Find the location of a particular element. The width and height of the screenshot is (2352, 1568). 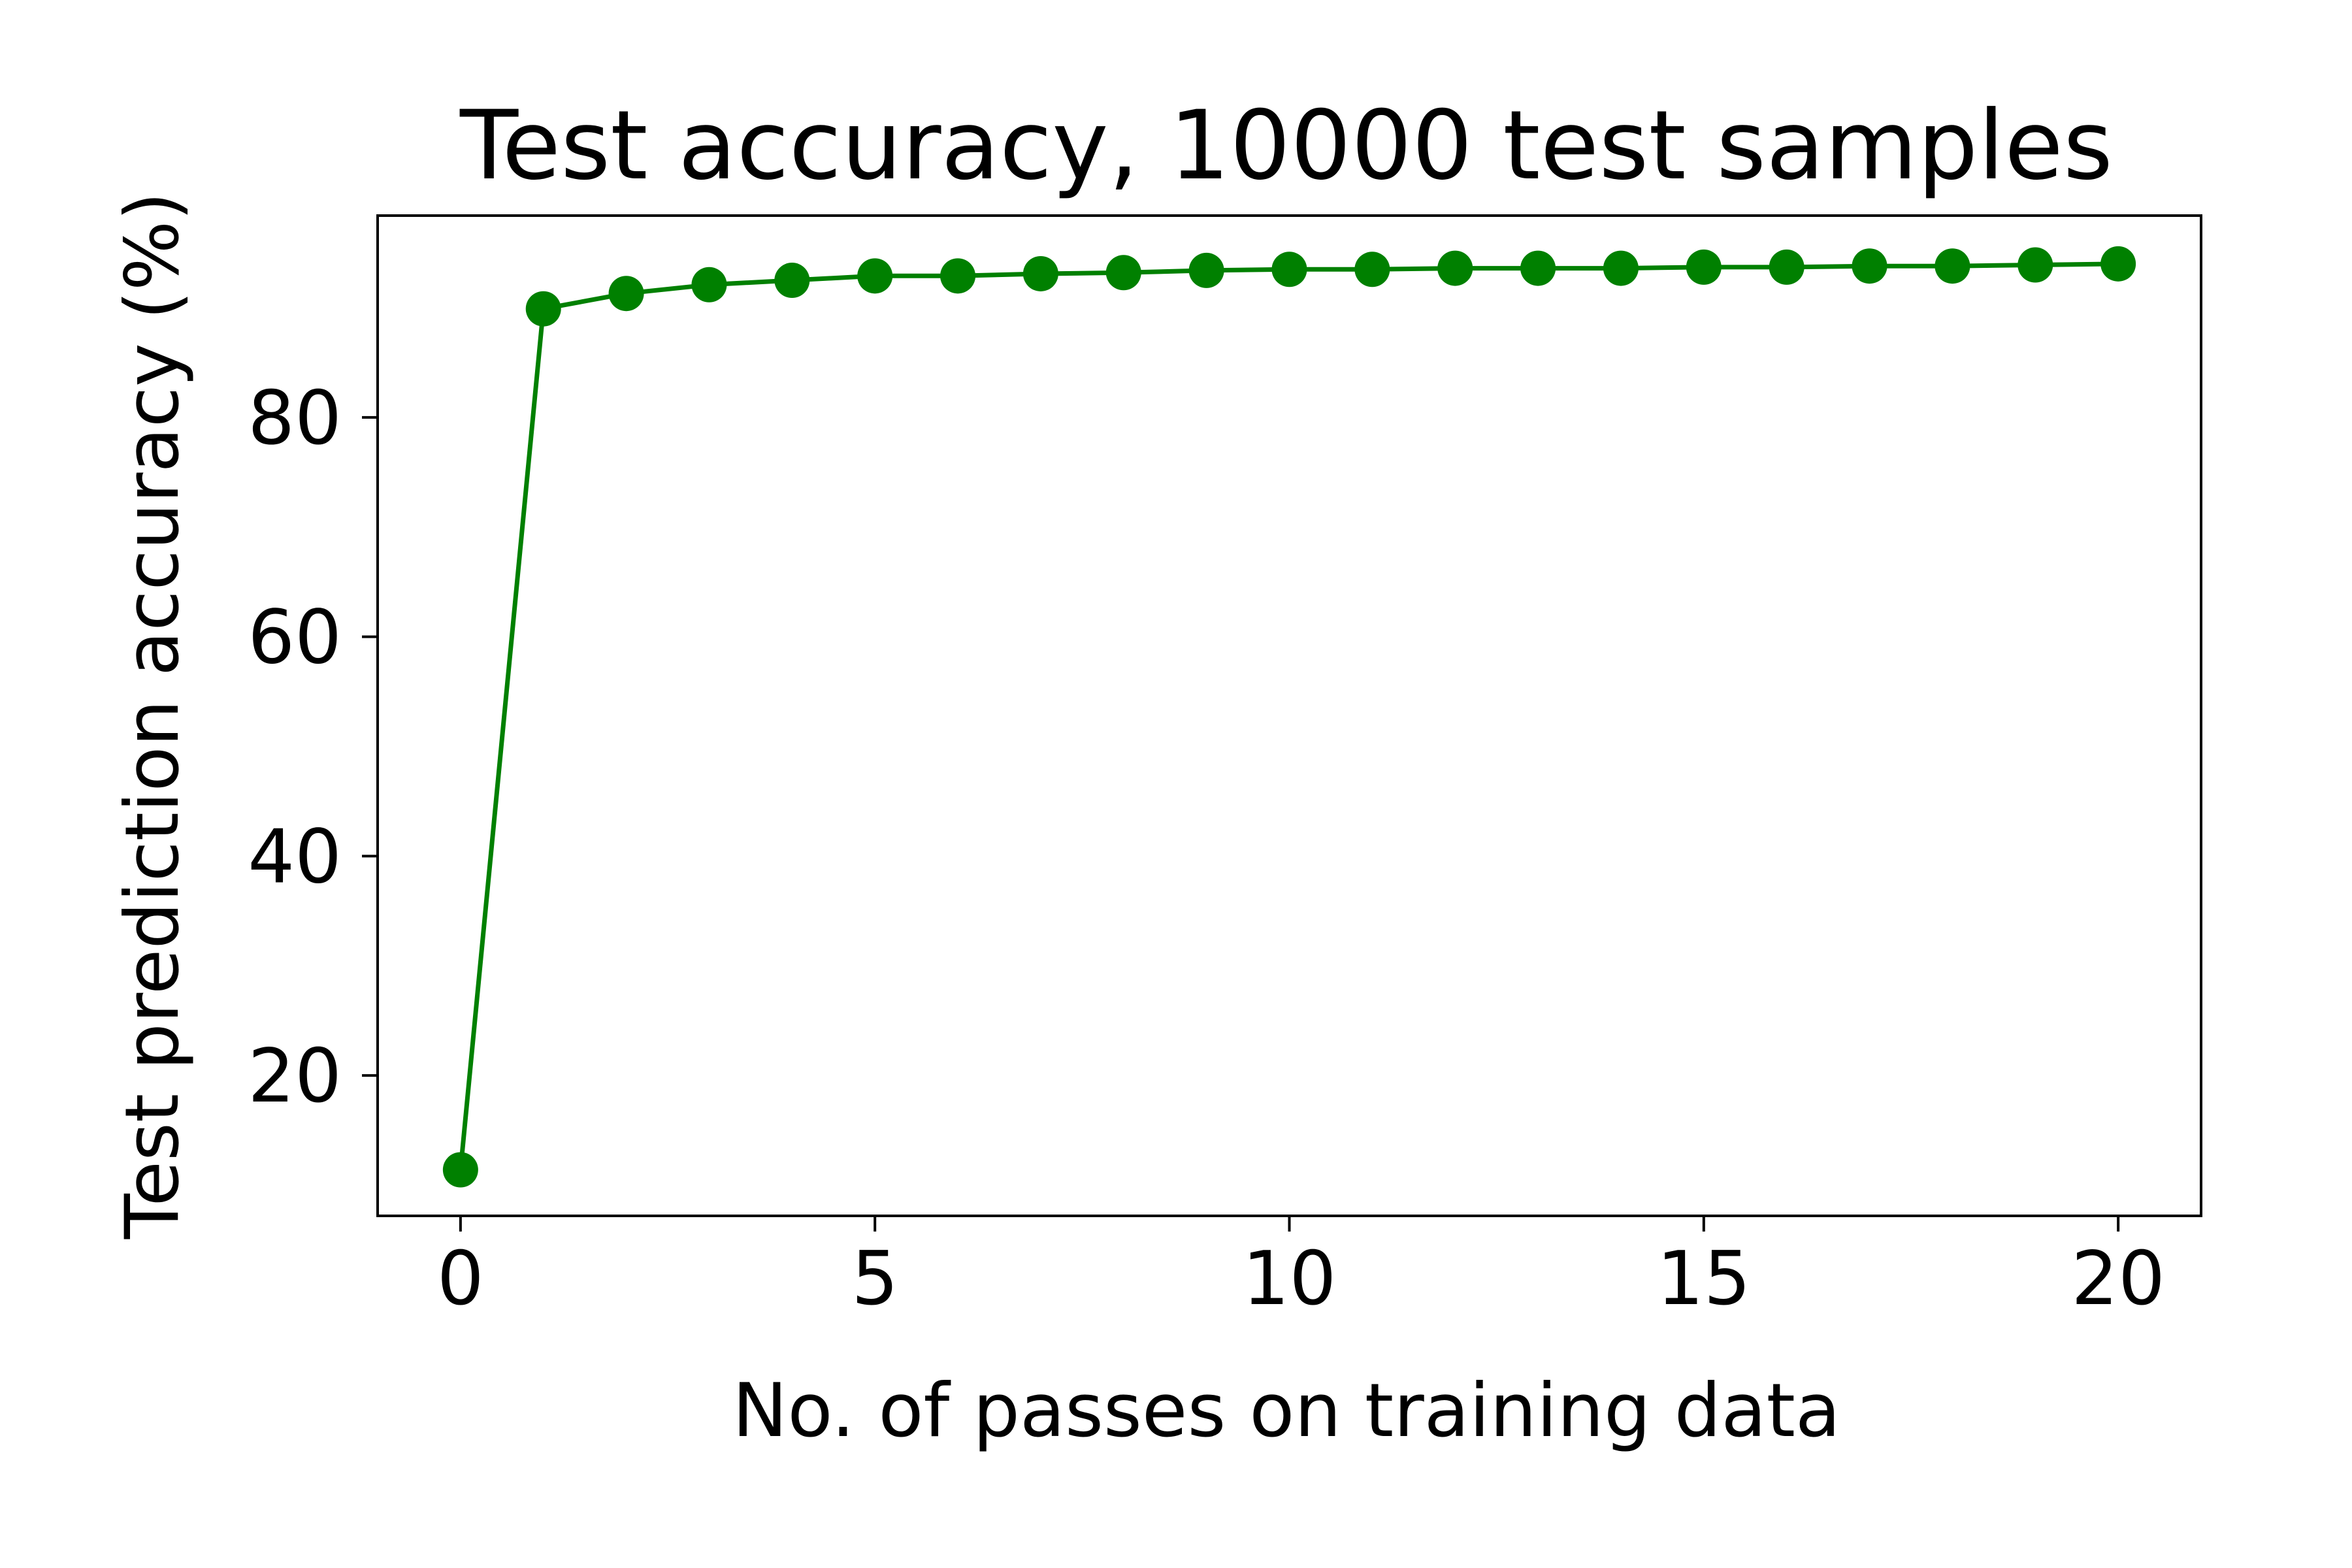

y-tick-label: 40 is located at coordinates (295, 856).